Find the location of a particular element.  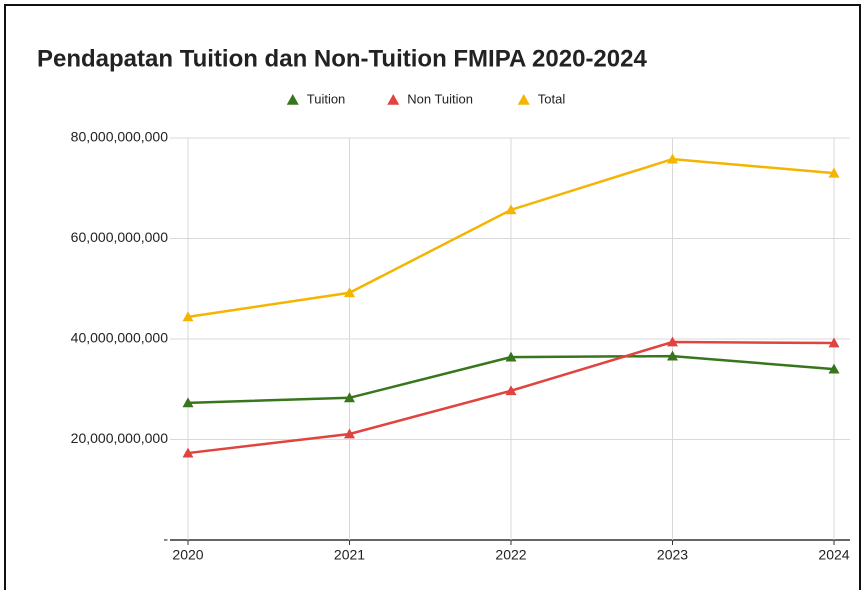

y-tick-label: 80,000,000,000 is located at coordinates (120, 137).